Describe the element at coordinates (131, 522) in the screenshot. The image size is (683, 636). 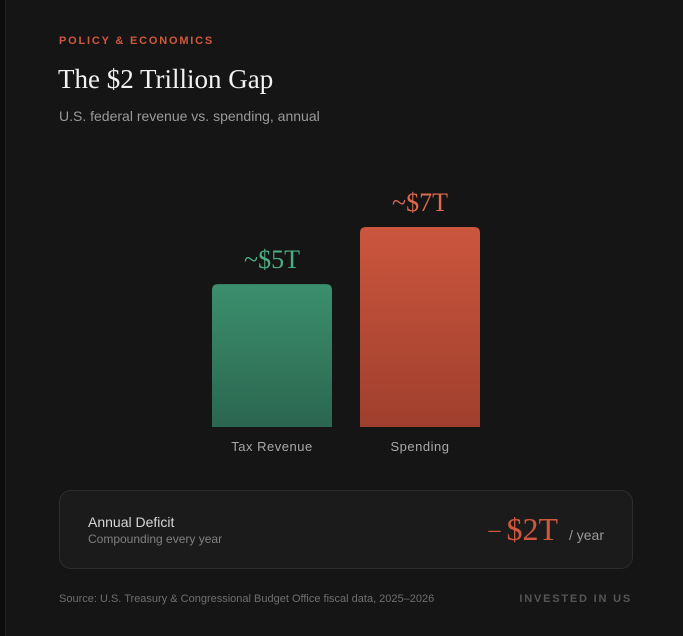
I see `deficit-title: Annual Deficit` at that location.